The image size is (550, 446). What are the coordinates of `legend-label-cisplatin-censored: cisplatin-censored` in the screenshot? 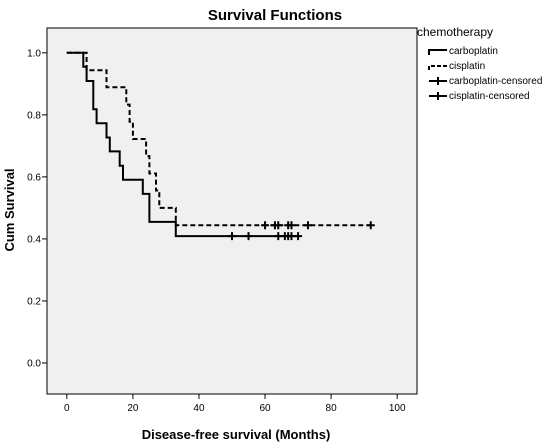 It's located at (489, 96).